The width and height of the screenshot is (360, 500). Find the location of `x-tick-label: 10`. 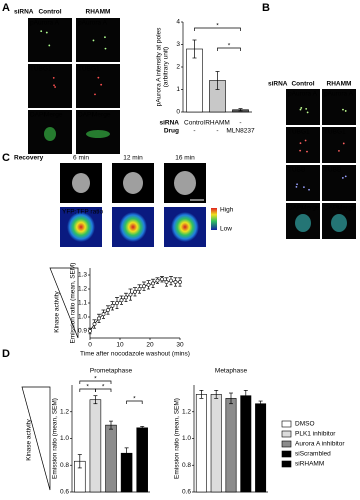

x-tick-label: 10 is located at coordinates (120, 345).